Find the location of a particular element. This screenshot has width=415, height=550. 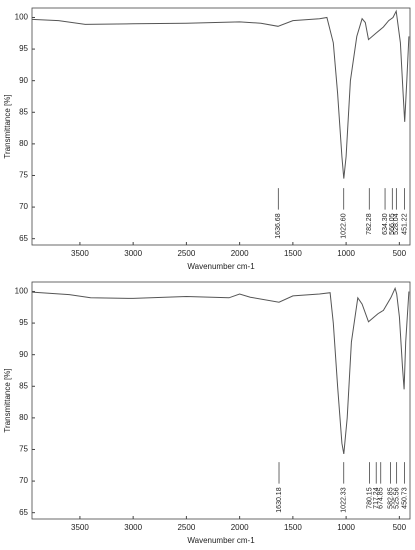

peak-label: 1022.60 is located at coordinates (344, 225).